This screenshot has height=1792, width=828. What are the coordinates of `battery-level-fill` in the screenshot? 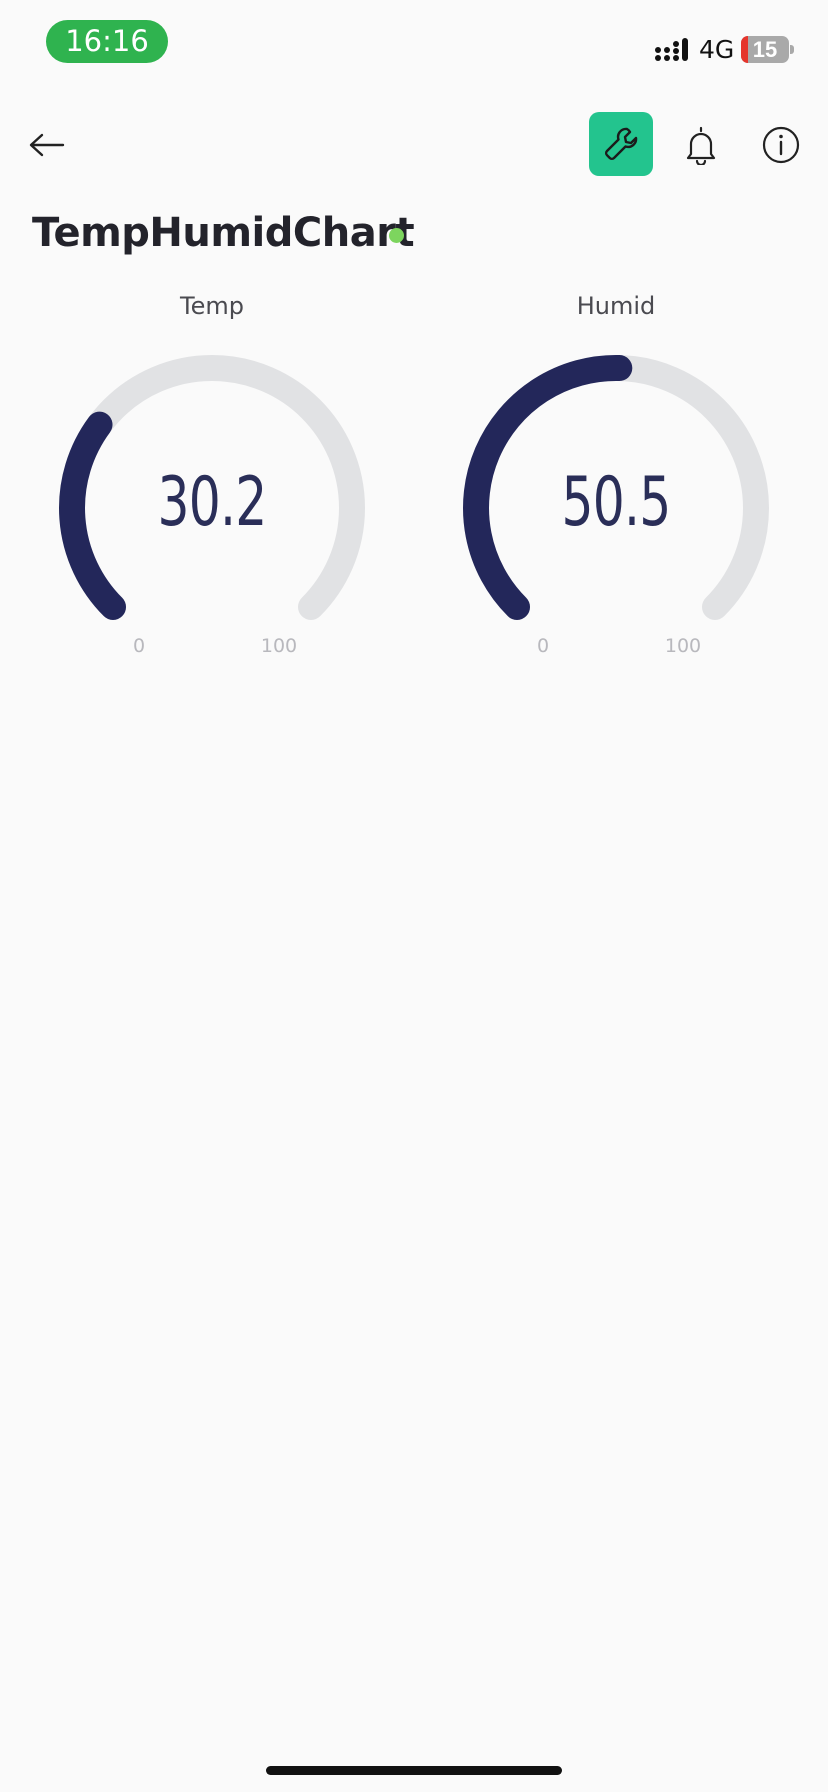 It's located at (745, 49).